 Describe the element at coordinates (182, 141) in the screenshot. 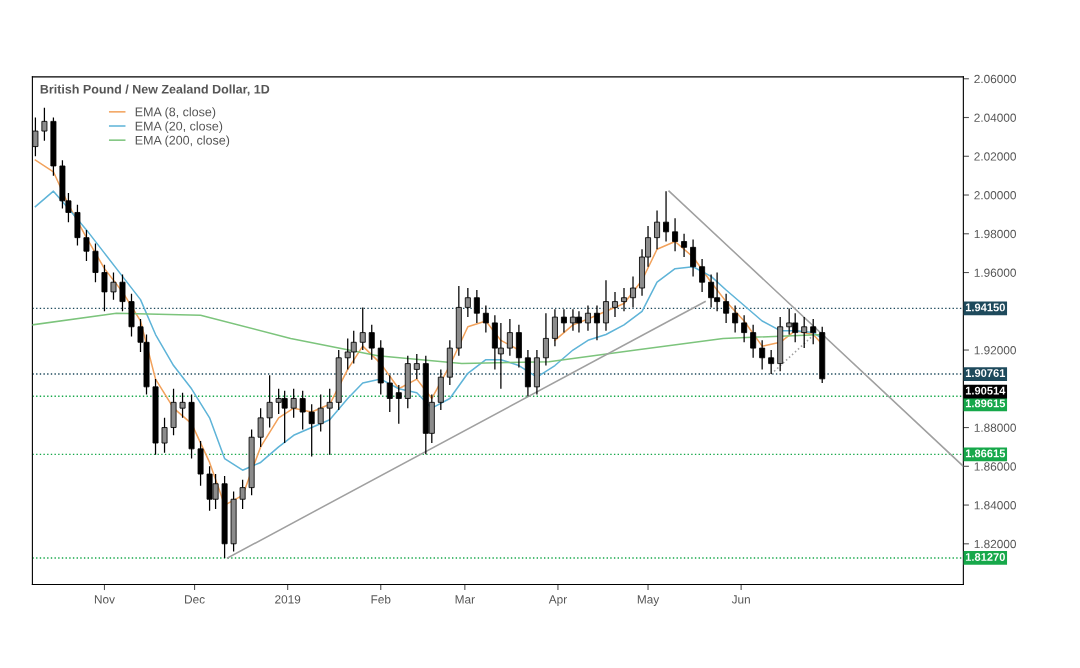

I see `legend-label: EMA (200, close)` at that location.